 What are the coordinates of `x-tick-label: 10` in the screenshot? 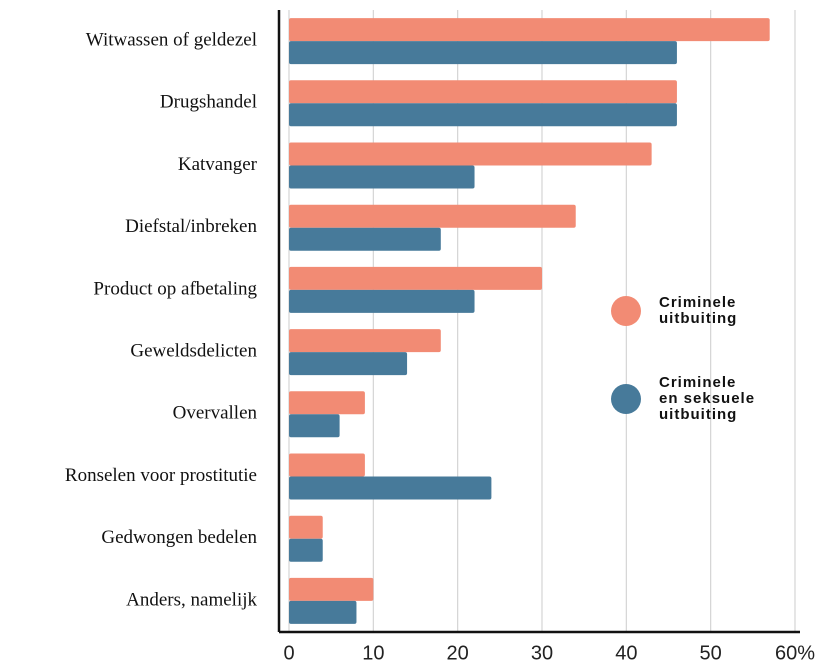 It's located at (373, 653).